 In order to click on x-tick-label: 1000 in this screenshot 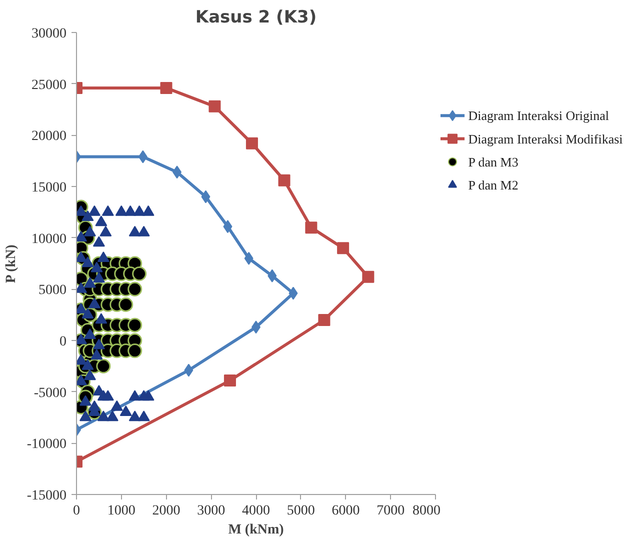, I will do `click(121, 511)`.